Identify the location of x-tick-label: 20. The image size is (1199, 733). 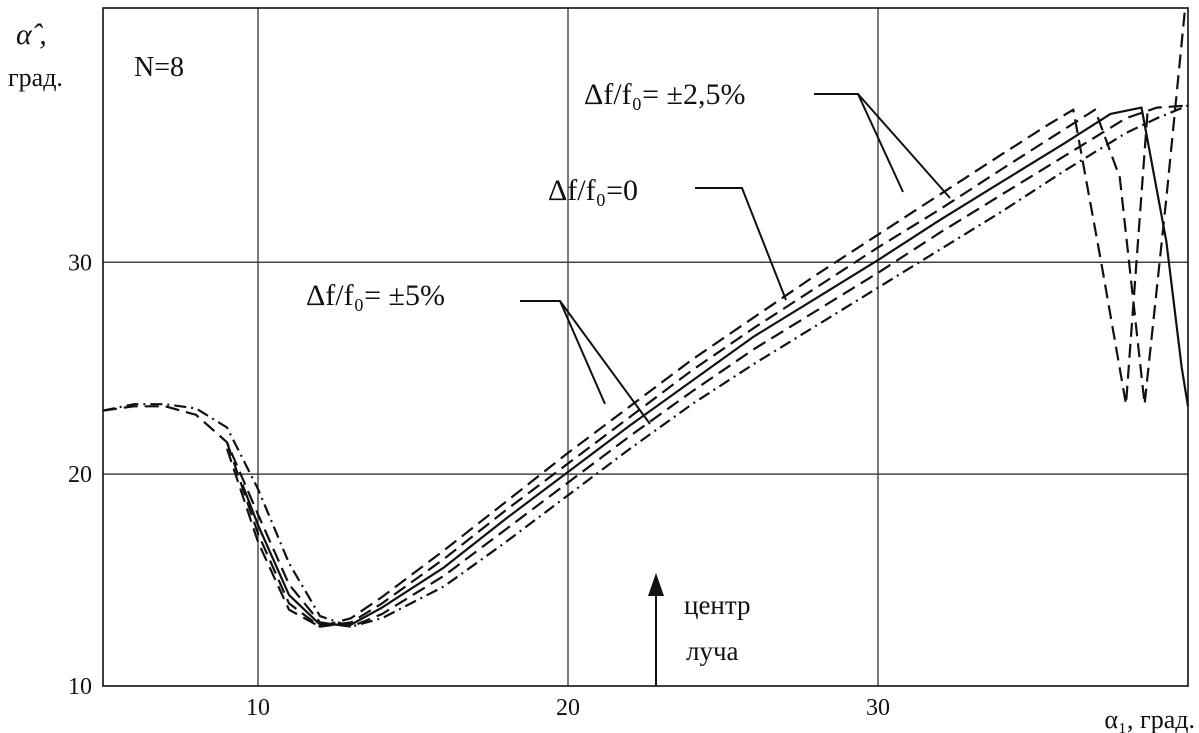
(568, 708).